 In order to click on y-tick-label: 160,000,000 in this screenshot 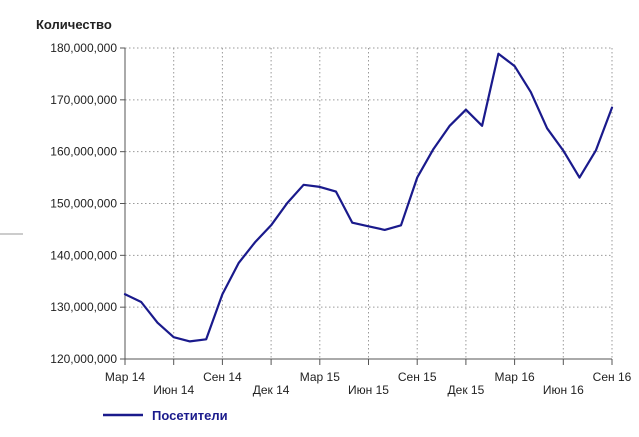, I will do `click(83, 152)`.